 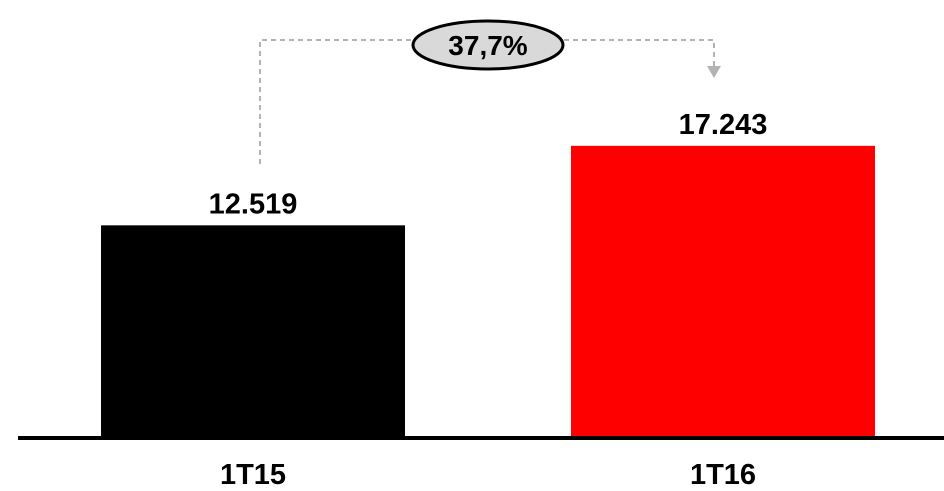 I want to click on x-tick-label-1t16: 1T16, so click(x=723, y=475).